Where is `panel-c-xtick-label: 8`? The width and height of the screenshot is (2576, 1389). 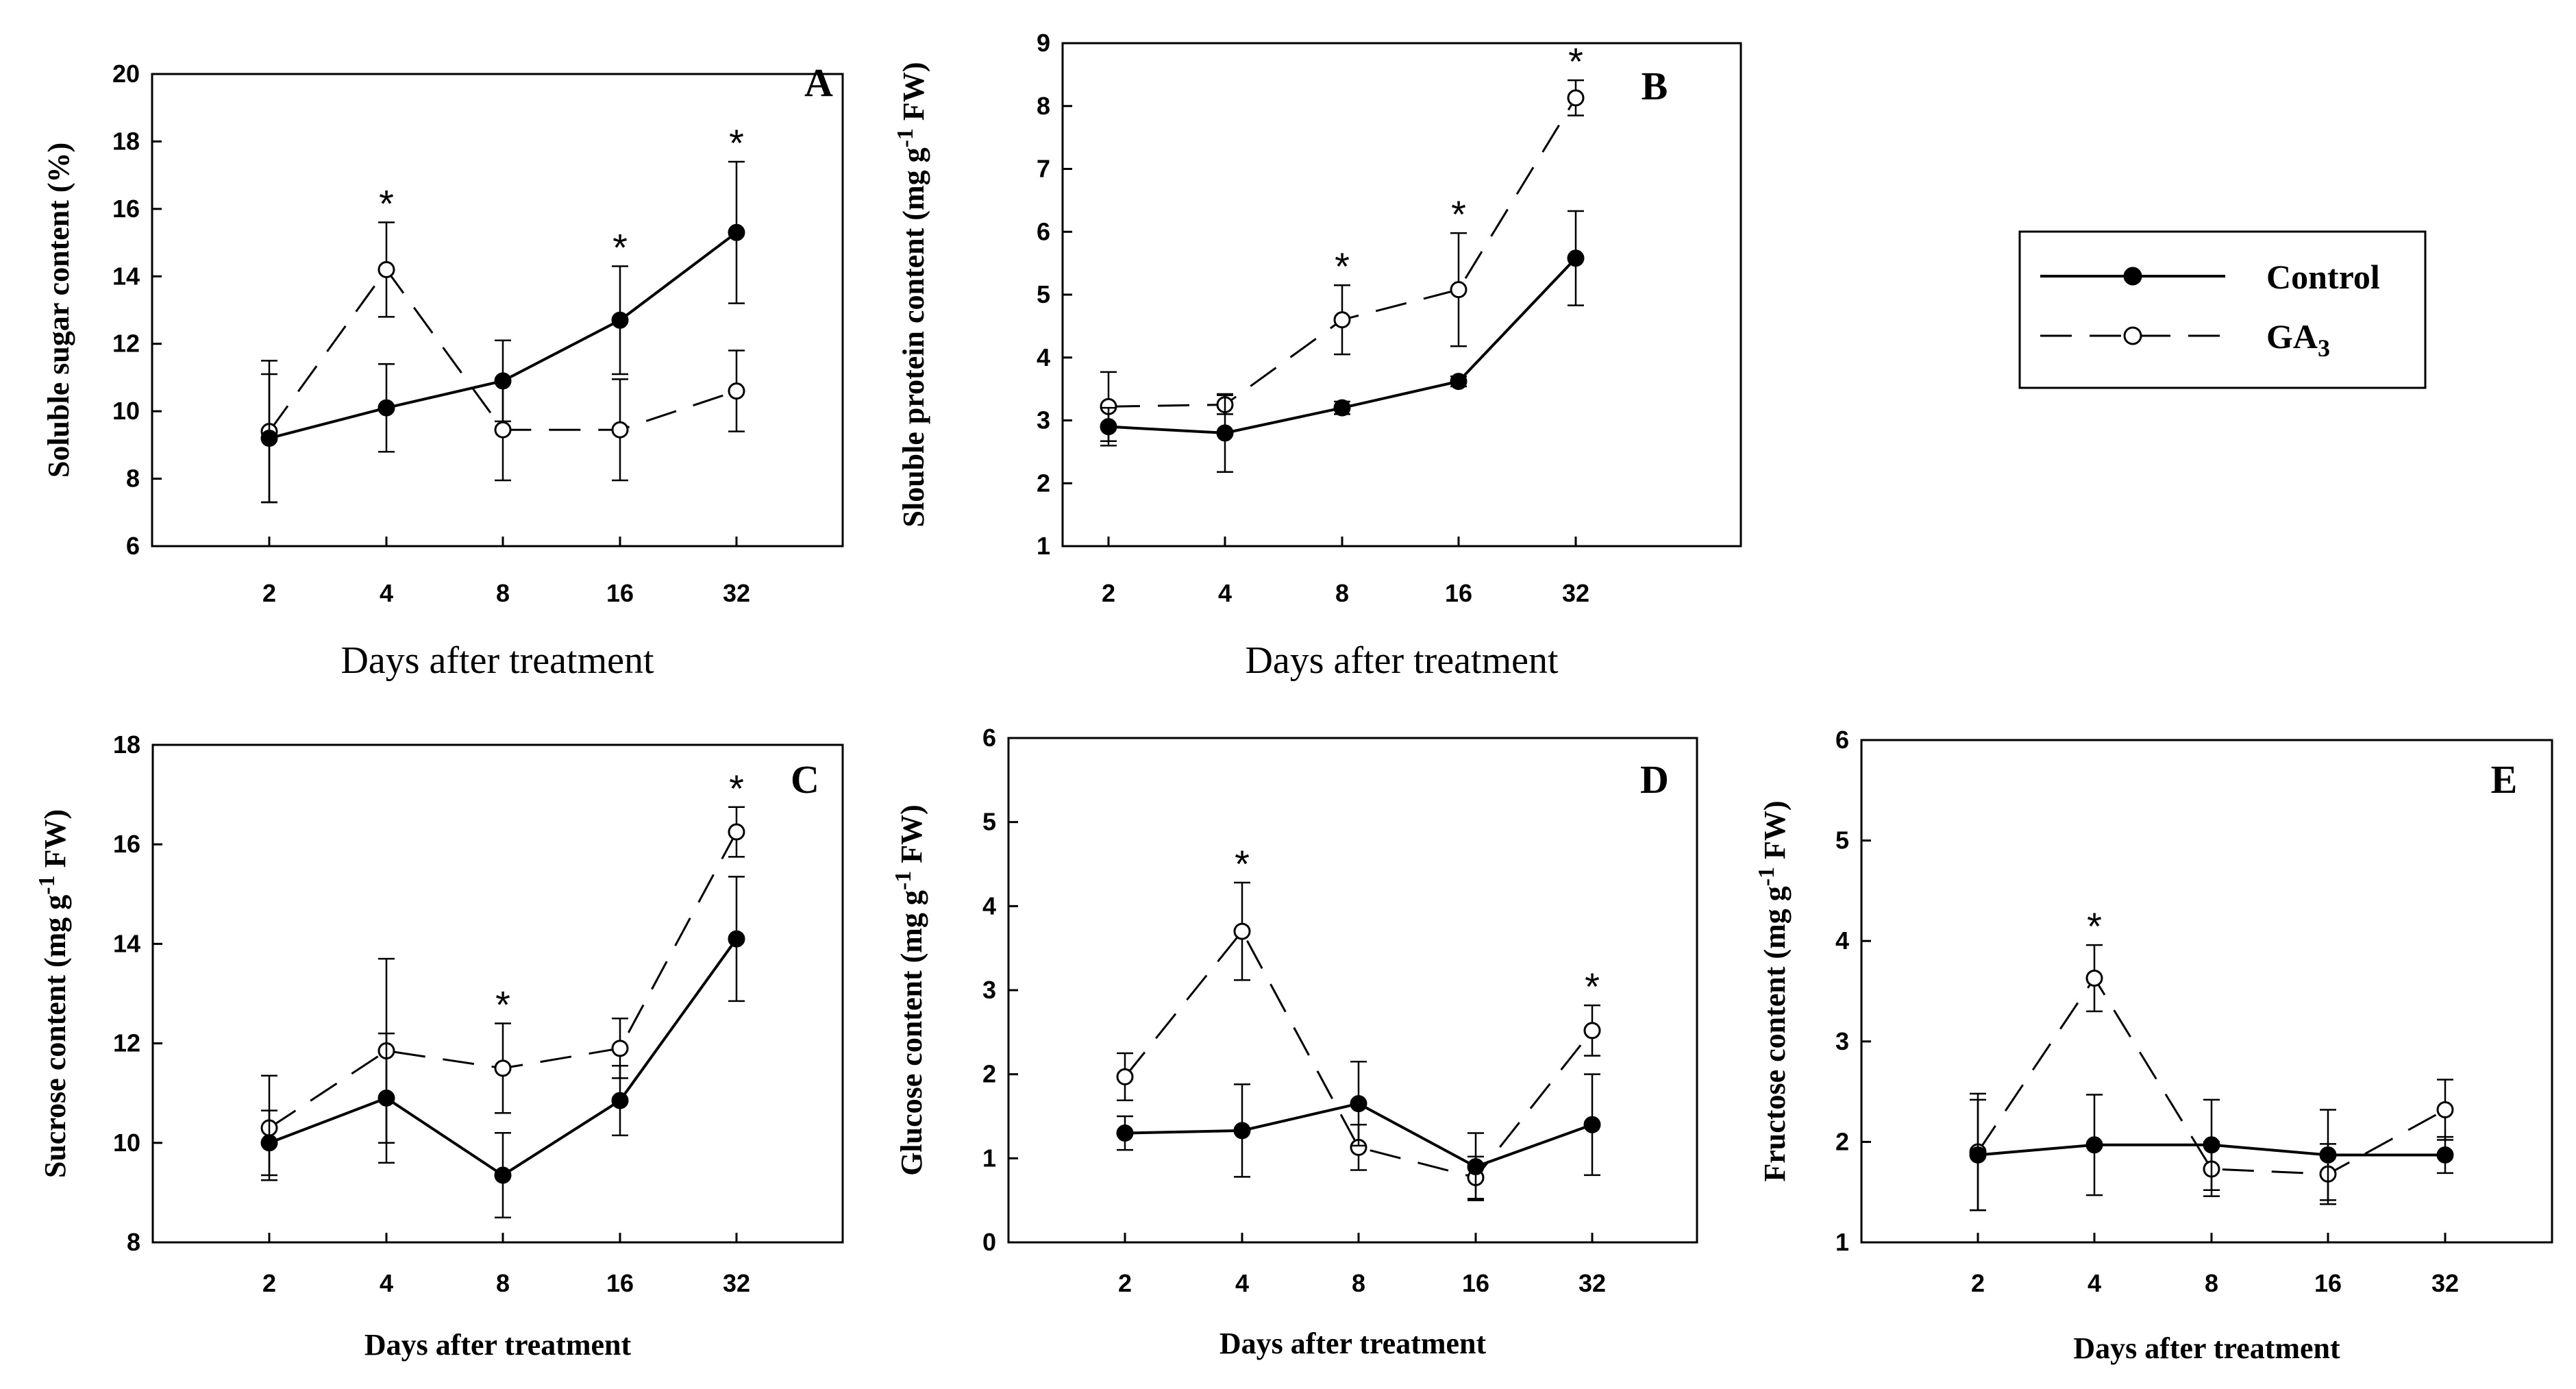
panel-c-xtick-label: 8 is located at coordinates (503, 1283).